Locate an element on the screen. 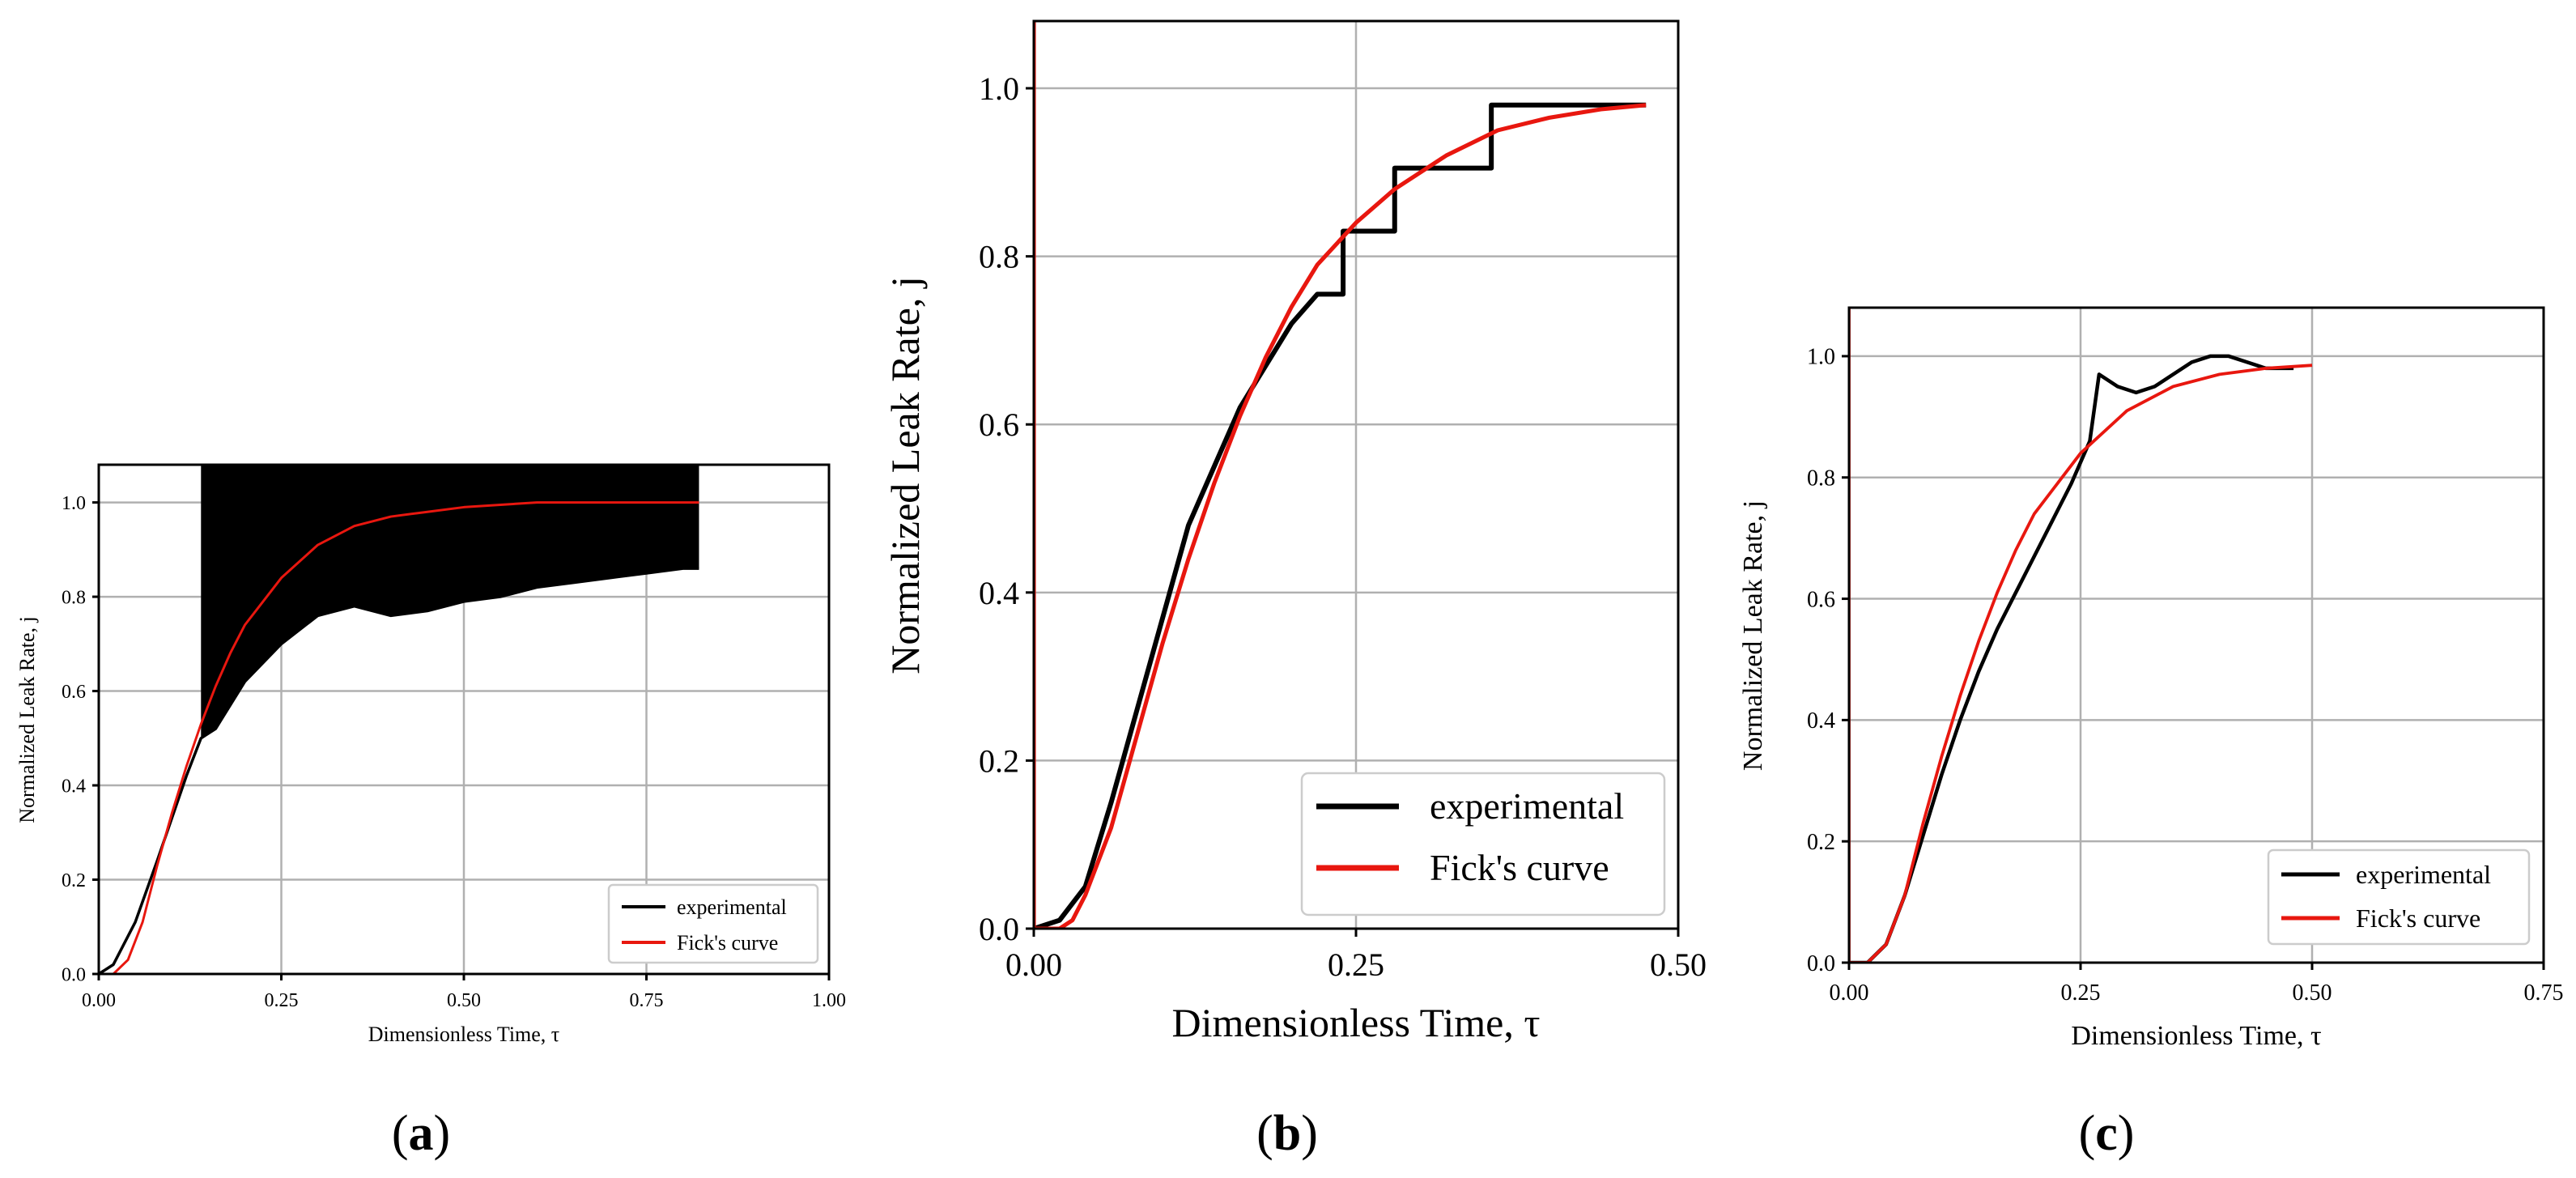  panel-c-fick-line is located at coordinates (2081, 635).